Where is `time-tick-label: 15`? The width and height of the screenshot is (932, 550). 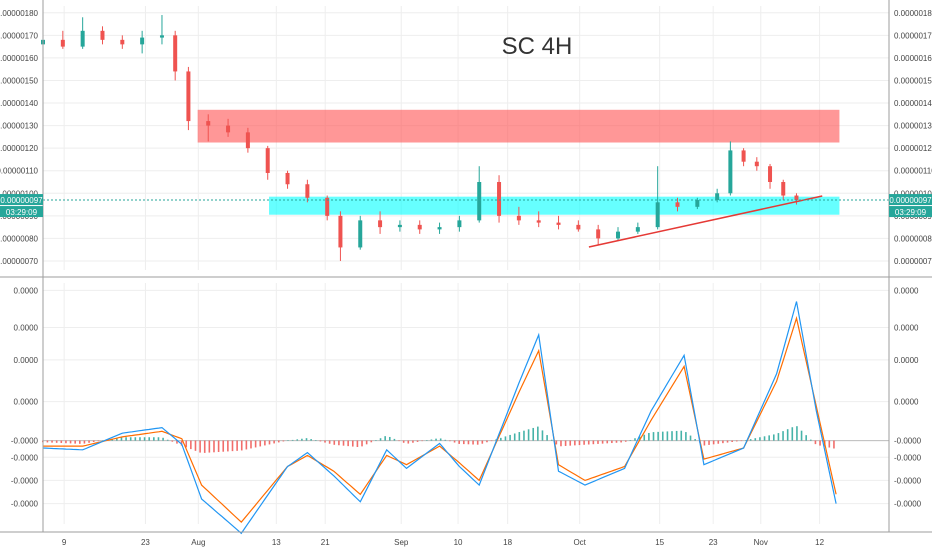 time-tick-label: 15 is located at coordinates (659, 542).